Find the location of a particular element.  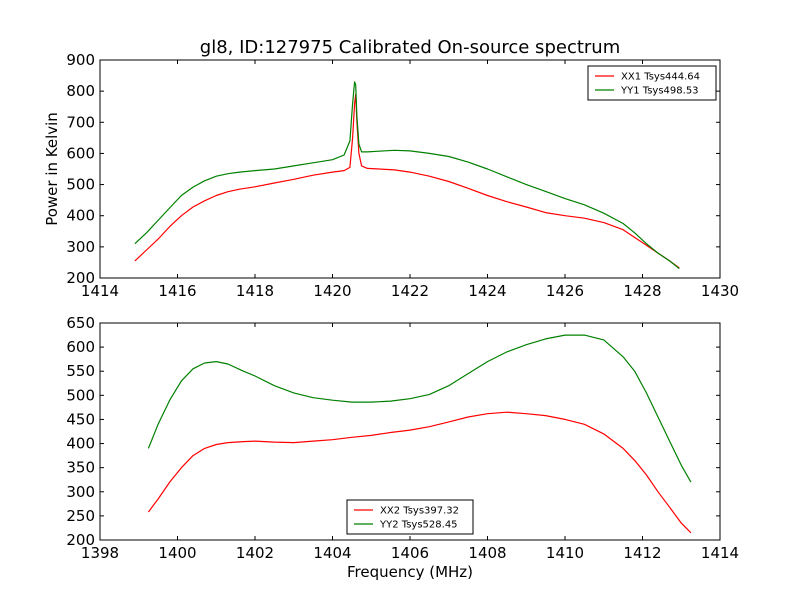

legend-label: XX1 Tsys444.64 is located at coordinates (660, 77).